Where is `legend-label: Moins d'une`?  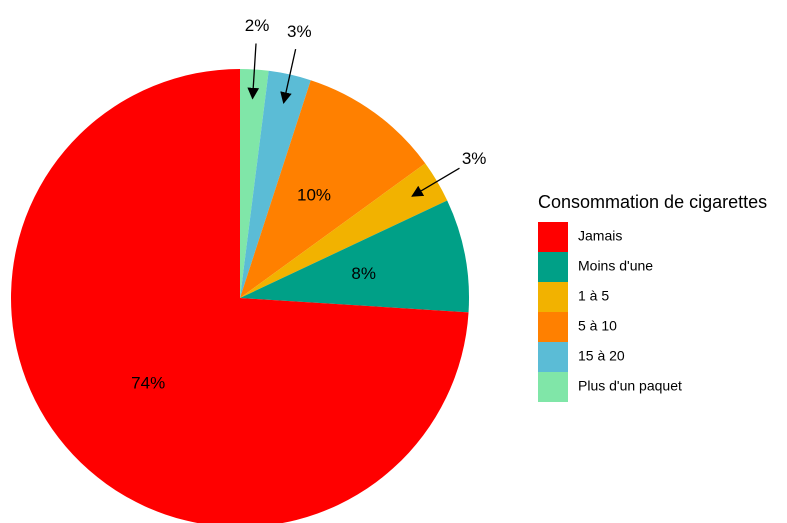 legend-label: Moins d'une is located at coordinates (615, 266).